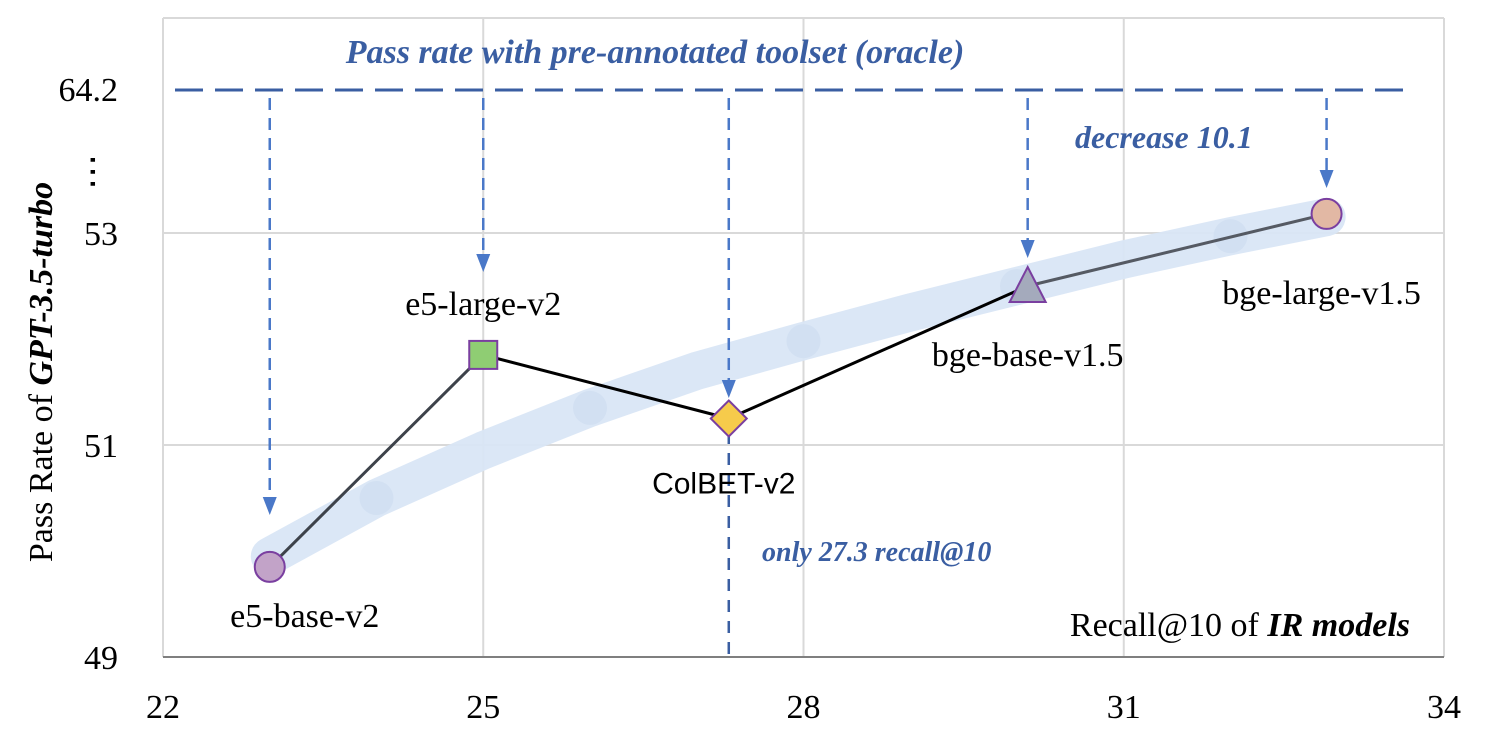 The image size is (1499, 730). I want to click on point-label-bge-base-v1.5: bge-base-v1.5, so click(1028, 355).